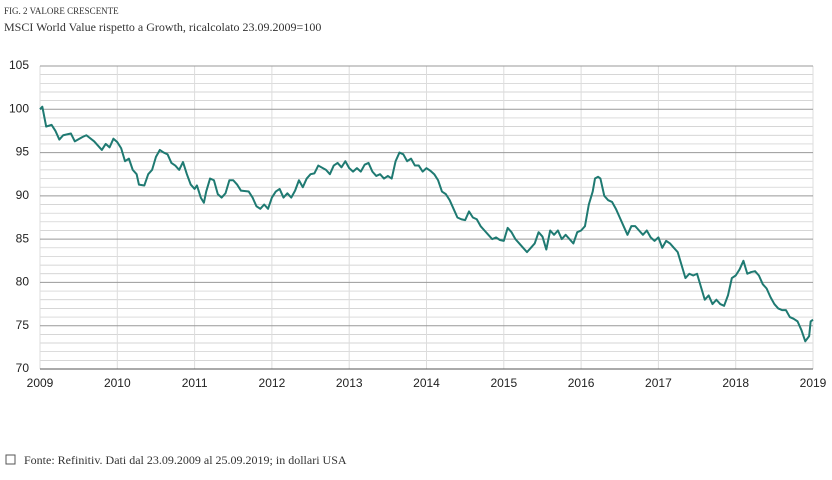 This screenshot has width=832, height=480. What do you see at coordinates (426, 383) in the screenshot?
I see `x-tick-label: 2014` at bounding box center [426, 383].